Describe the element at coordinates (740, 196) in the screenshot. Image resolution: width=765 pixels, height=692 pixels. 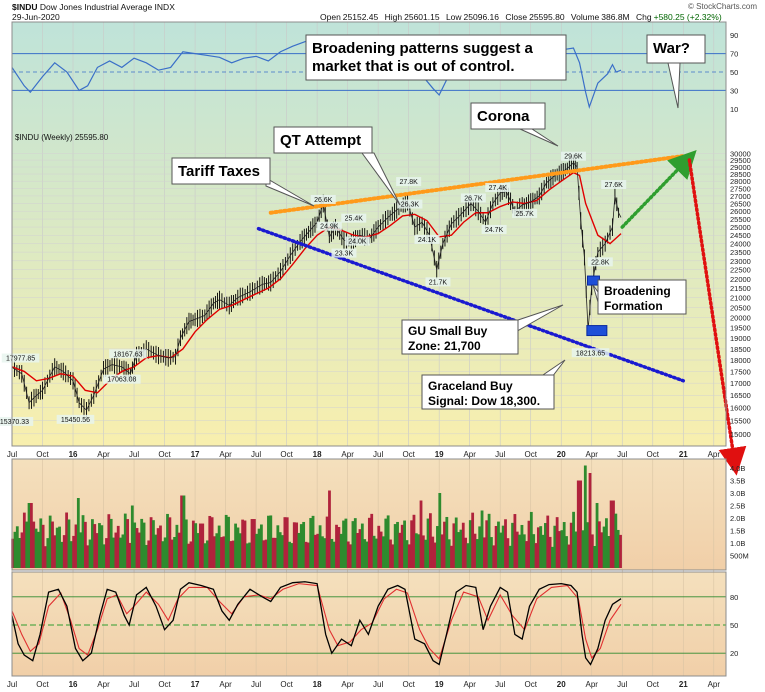
I see `price-tick-label: 27000` at that location.